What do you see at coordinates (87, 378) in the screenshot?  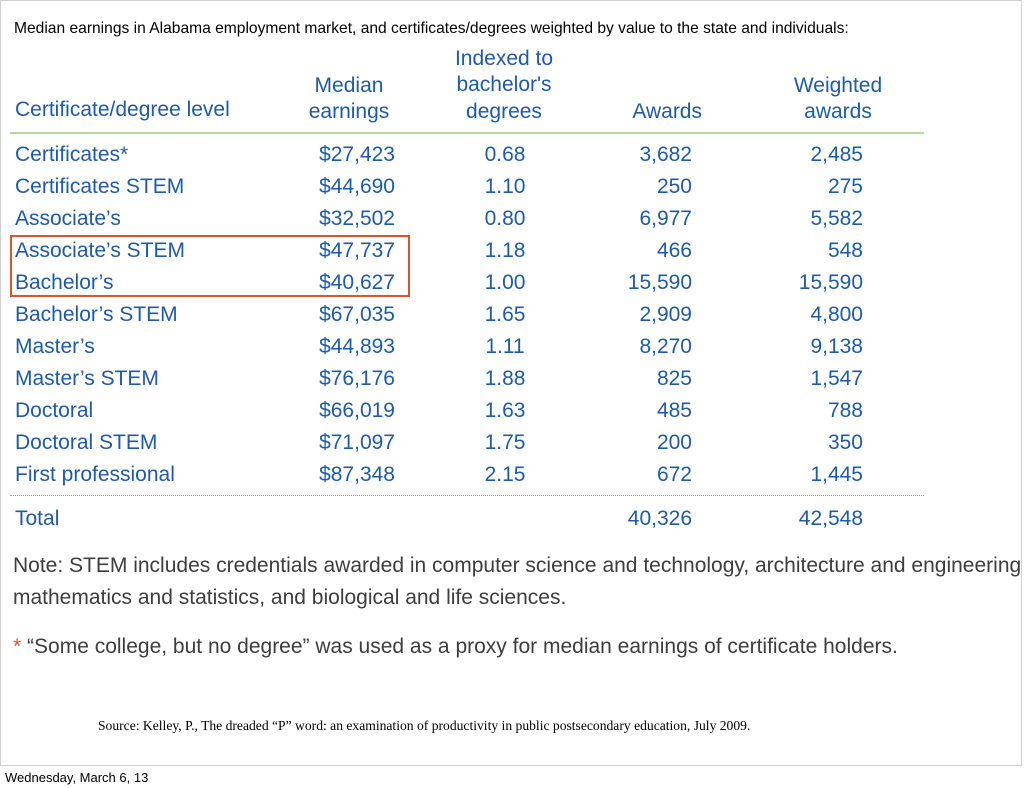 I see `row-level: Master’s STEM` at bounding box center [87, 378].